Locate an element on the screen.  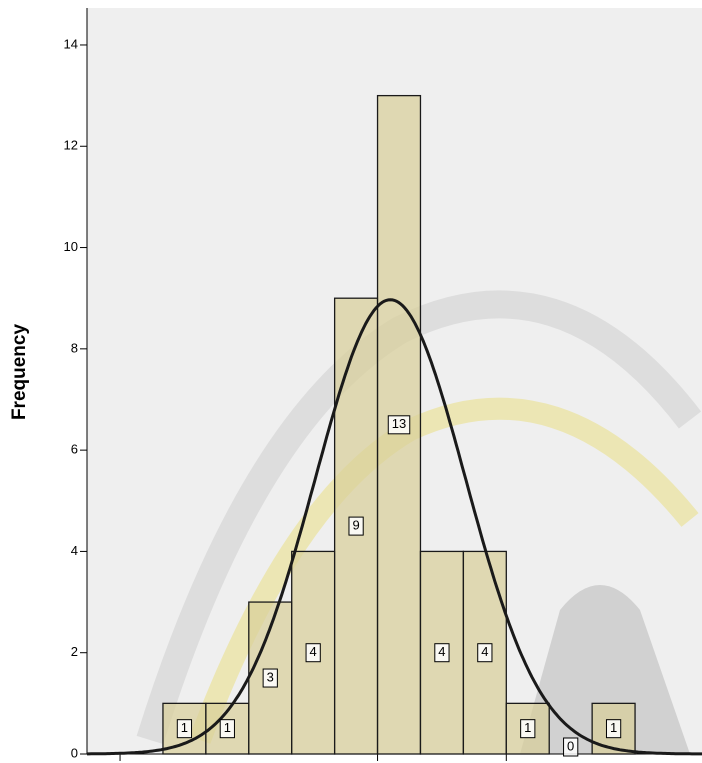
value-label: 9 is located at coordinates (355, 525).